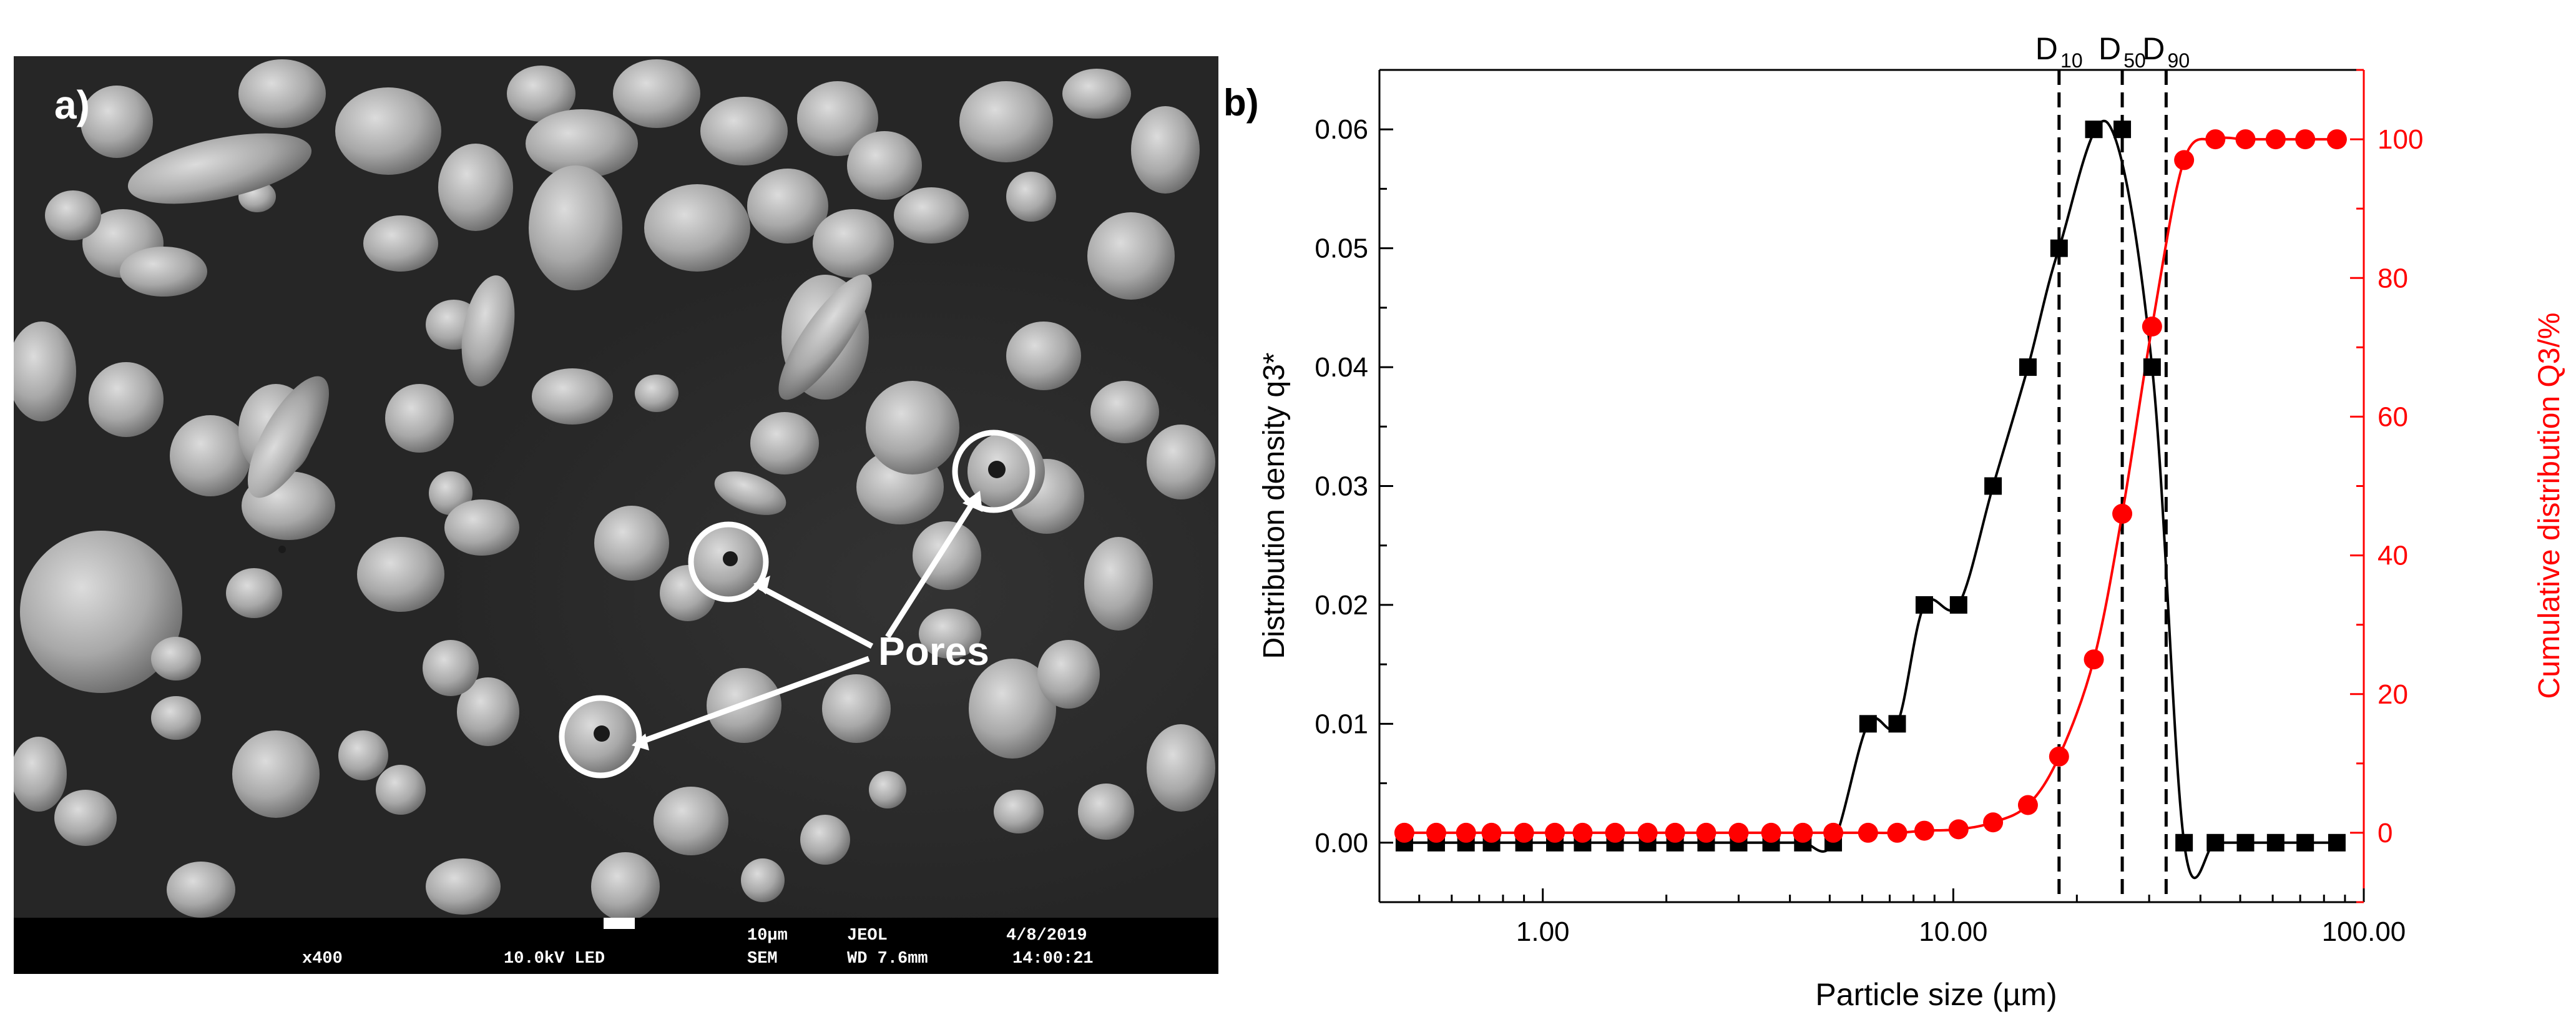 This screenshot has width=2576, height=1022. What do you see at coordinates (72, 105) in the screenshot?
I see `panel-a-label: a)` at bounding box center [72, 105].